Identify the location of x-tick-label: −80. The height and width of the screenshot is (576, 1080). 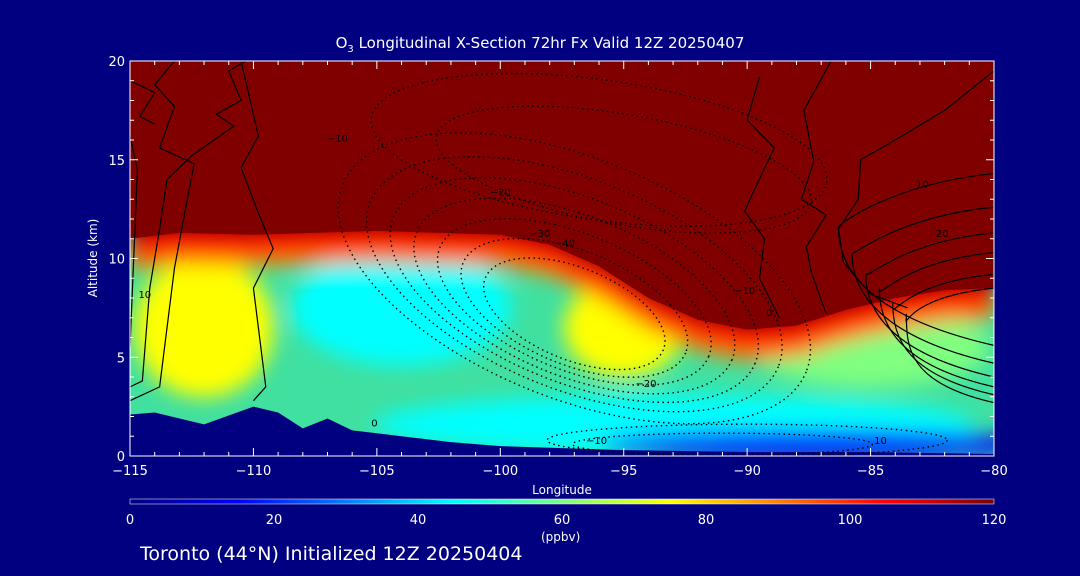
(993, 471).